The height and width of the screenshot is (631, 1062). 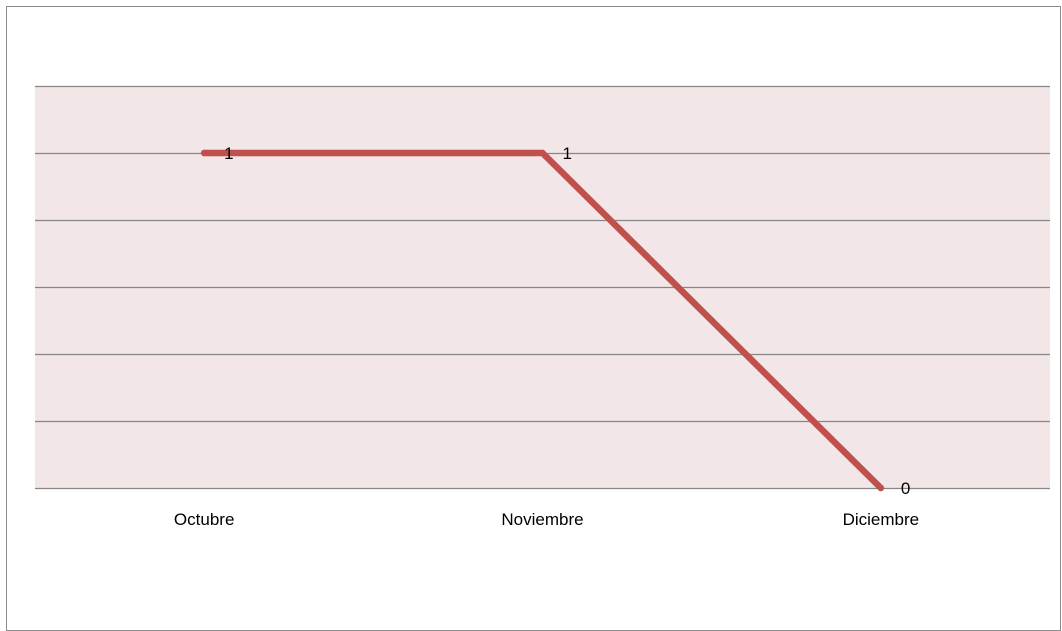 What do you see at coordinates (542, 519) in the screenshot?
I see `x-tick-label: Noviembre` at bounding box center [542, 519].